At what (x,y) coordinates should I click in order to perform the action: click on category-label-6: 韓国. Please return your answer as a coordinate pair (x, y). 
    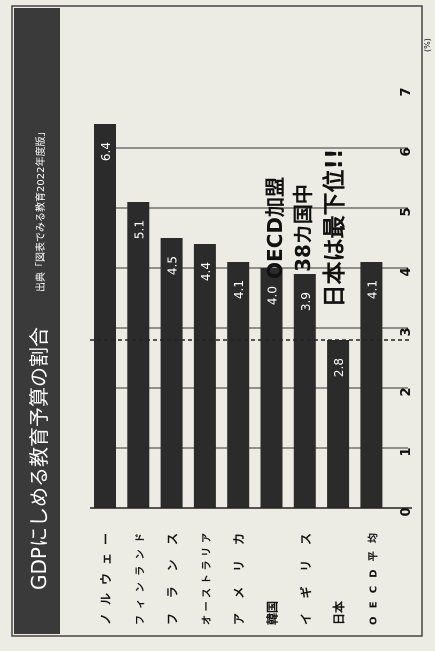
    Looking at the image, I should click on (272, 613).